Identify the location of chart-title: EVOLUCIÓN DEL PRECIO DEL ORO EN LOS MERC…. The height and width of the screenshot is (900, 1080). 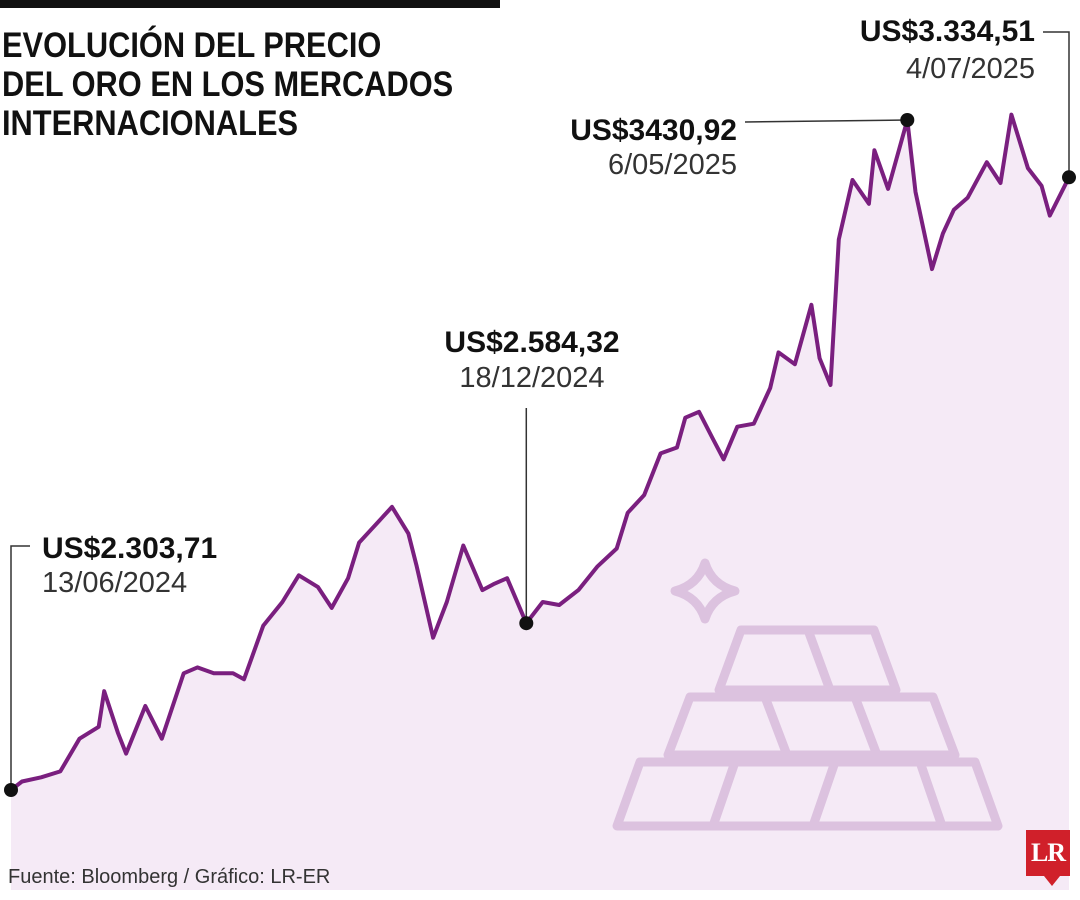
(231, 84).